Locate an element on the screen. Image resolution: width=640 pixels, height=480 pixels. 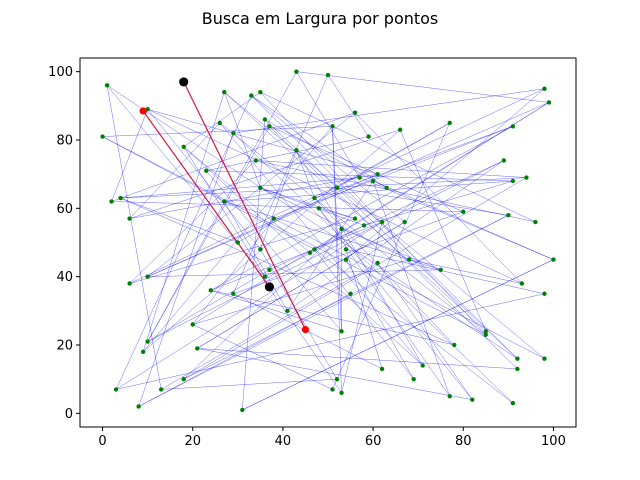
bfs-path-layer is located at coordinates (224, 205).